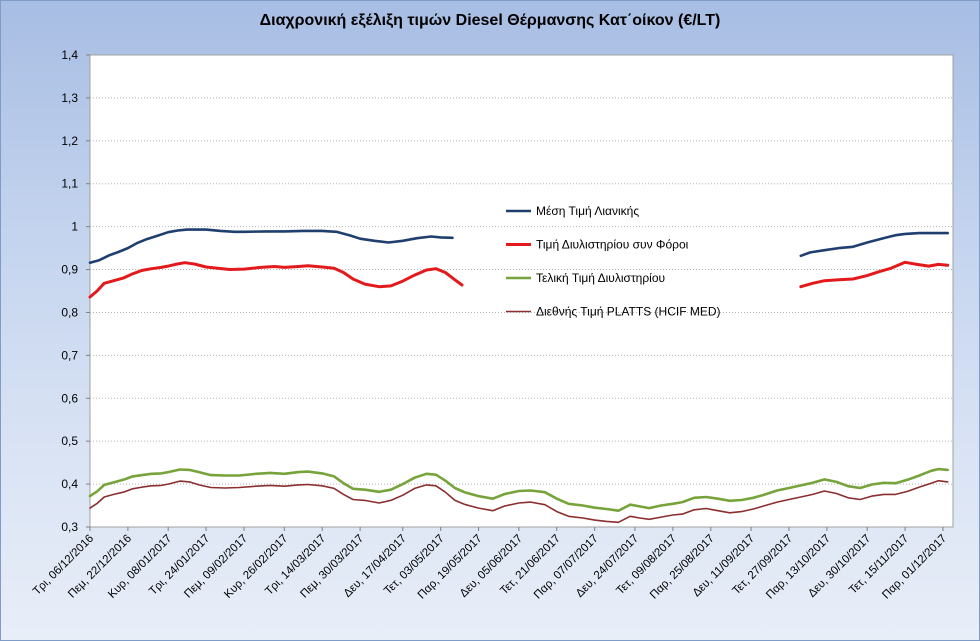 Image resolution: width=980 pixels, height=641 pixels. Describe the element at coordinates (69, 441) in the screenshot. I see `y-tick-label: 0,5` at that location.